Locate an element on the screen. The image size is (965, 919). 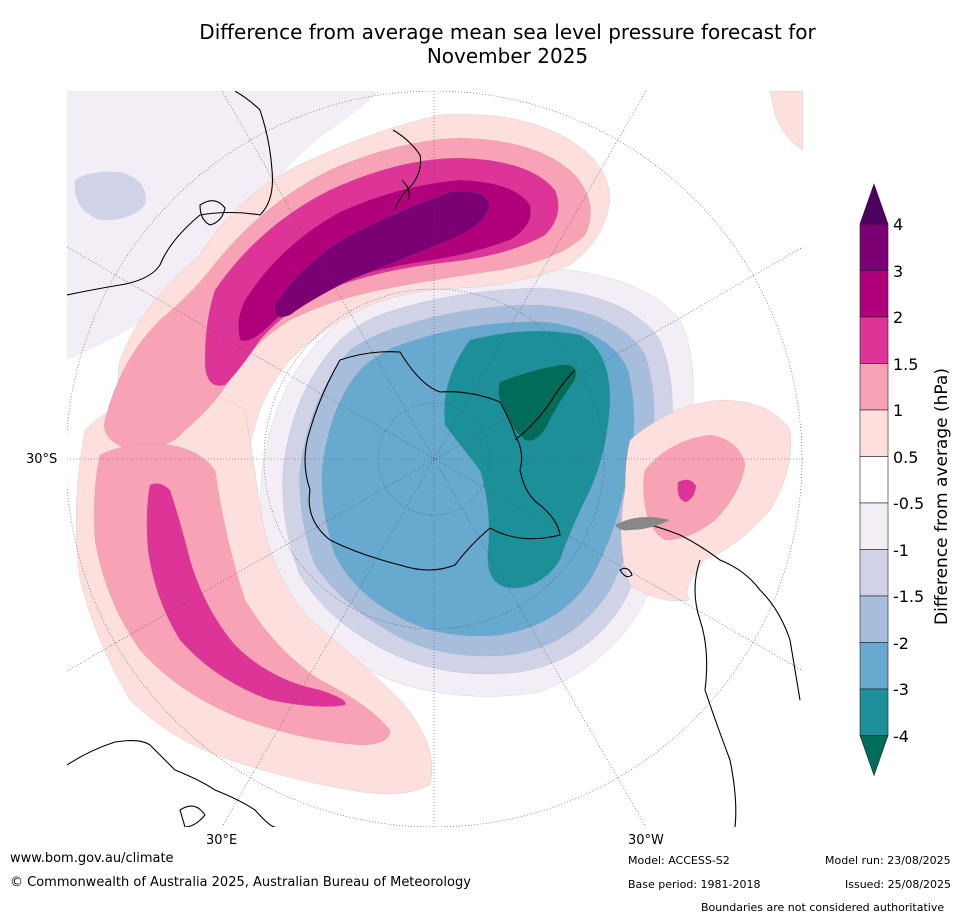
colorbar-tick-1.5: 1.5 is located at coordinates (906, 364).